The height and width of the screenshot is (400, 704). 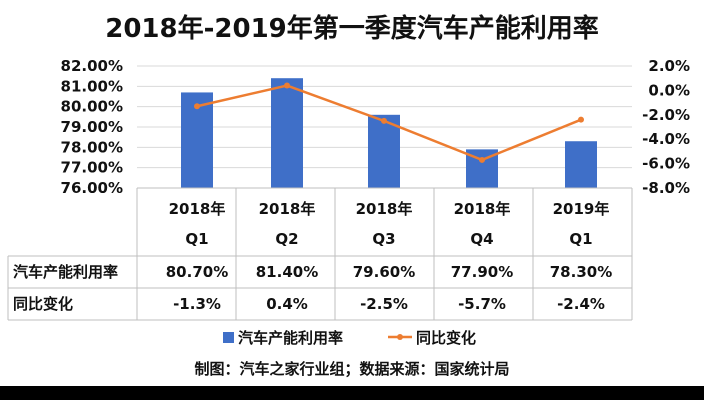 I want to click on left-tick-label: 78.00%, so click(x=92, y=147).